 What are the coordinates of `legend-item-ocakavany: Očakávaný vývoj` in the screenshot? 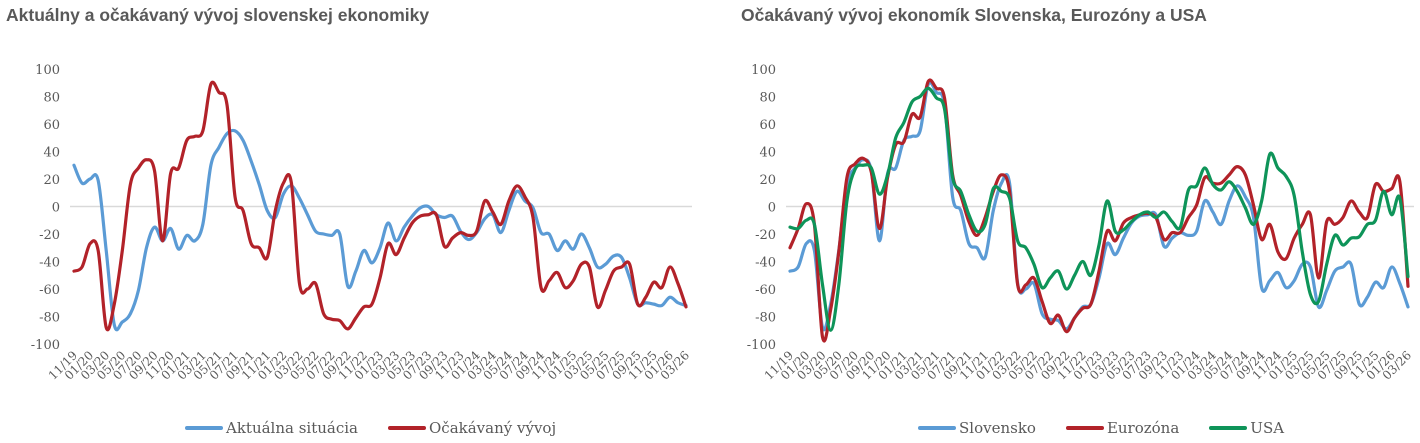 It's located at (472, 428).